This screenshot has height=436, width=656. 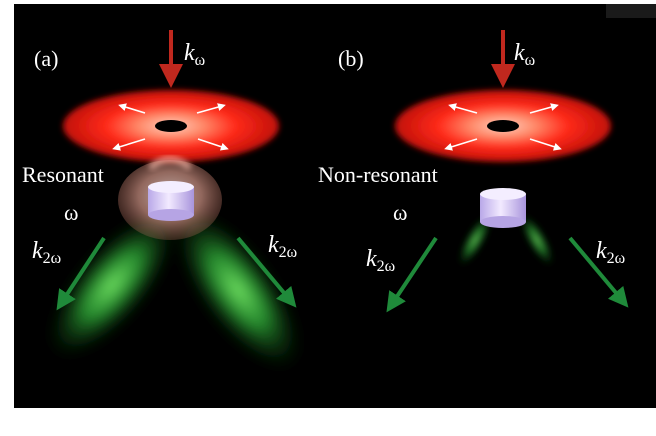 I want to click on panel-a-emission-lobes, so click(x=174, y=290).